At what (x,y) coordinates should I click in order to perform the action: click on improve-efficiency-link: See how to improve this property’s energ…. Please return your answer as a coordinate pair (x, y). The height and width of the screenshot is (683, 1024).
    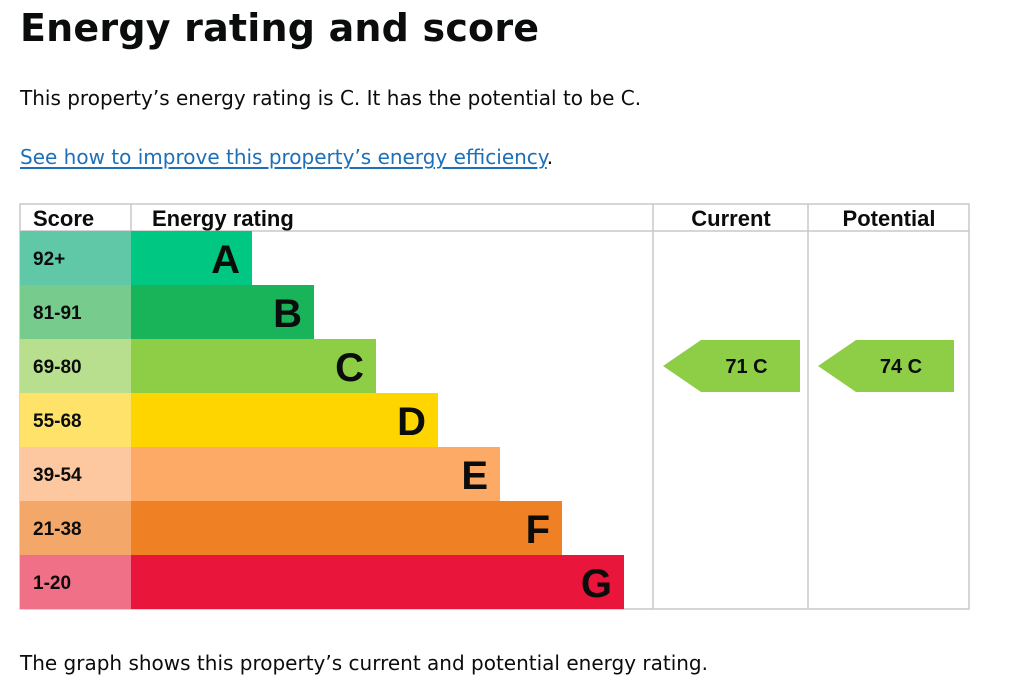
    Looking at the image, I should click on (283, 157).